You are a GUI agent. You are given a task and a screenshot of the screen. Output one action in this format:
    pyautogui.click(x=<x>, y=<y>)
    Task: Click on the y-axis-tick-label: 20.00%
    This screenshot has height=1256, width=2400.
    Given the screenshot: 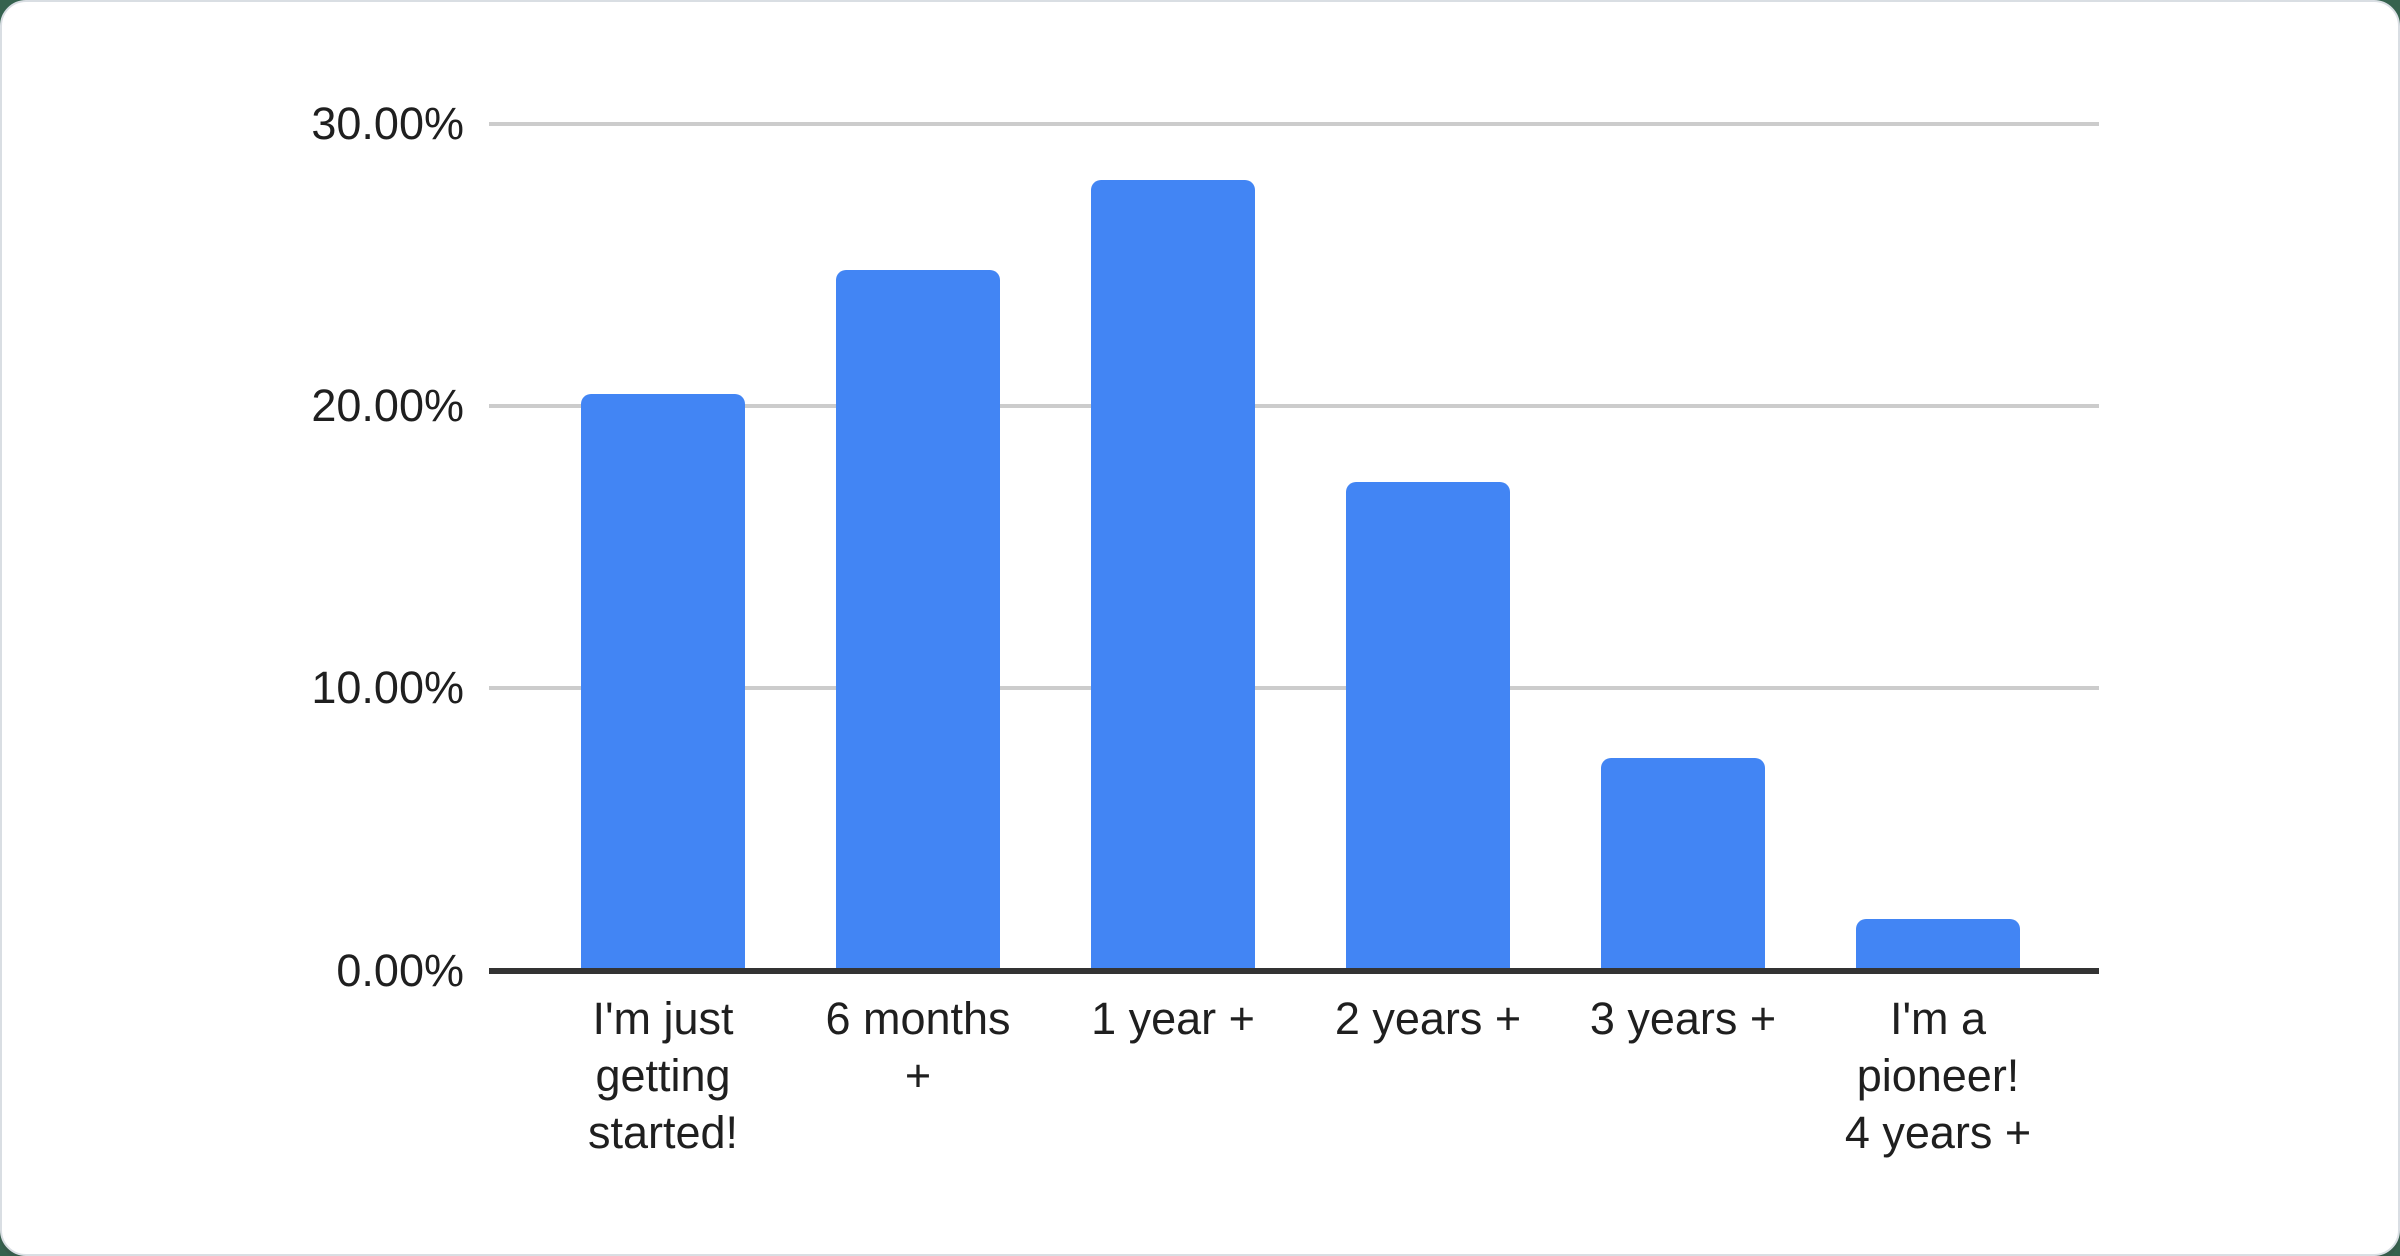 What is the action you would take?
    pyautogui.click(x=387, y=406)
    